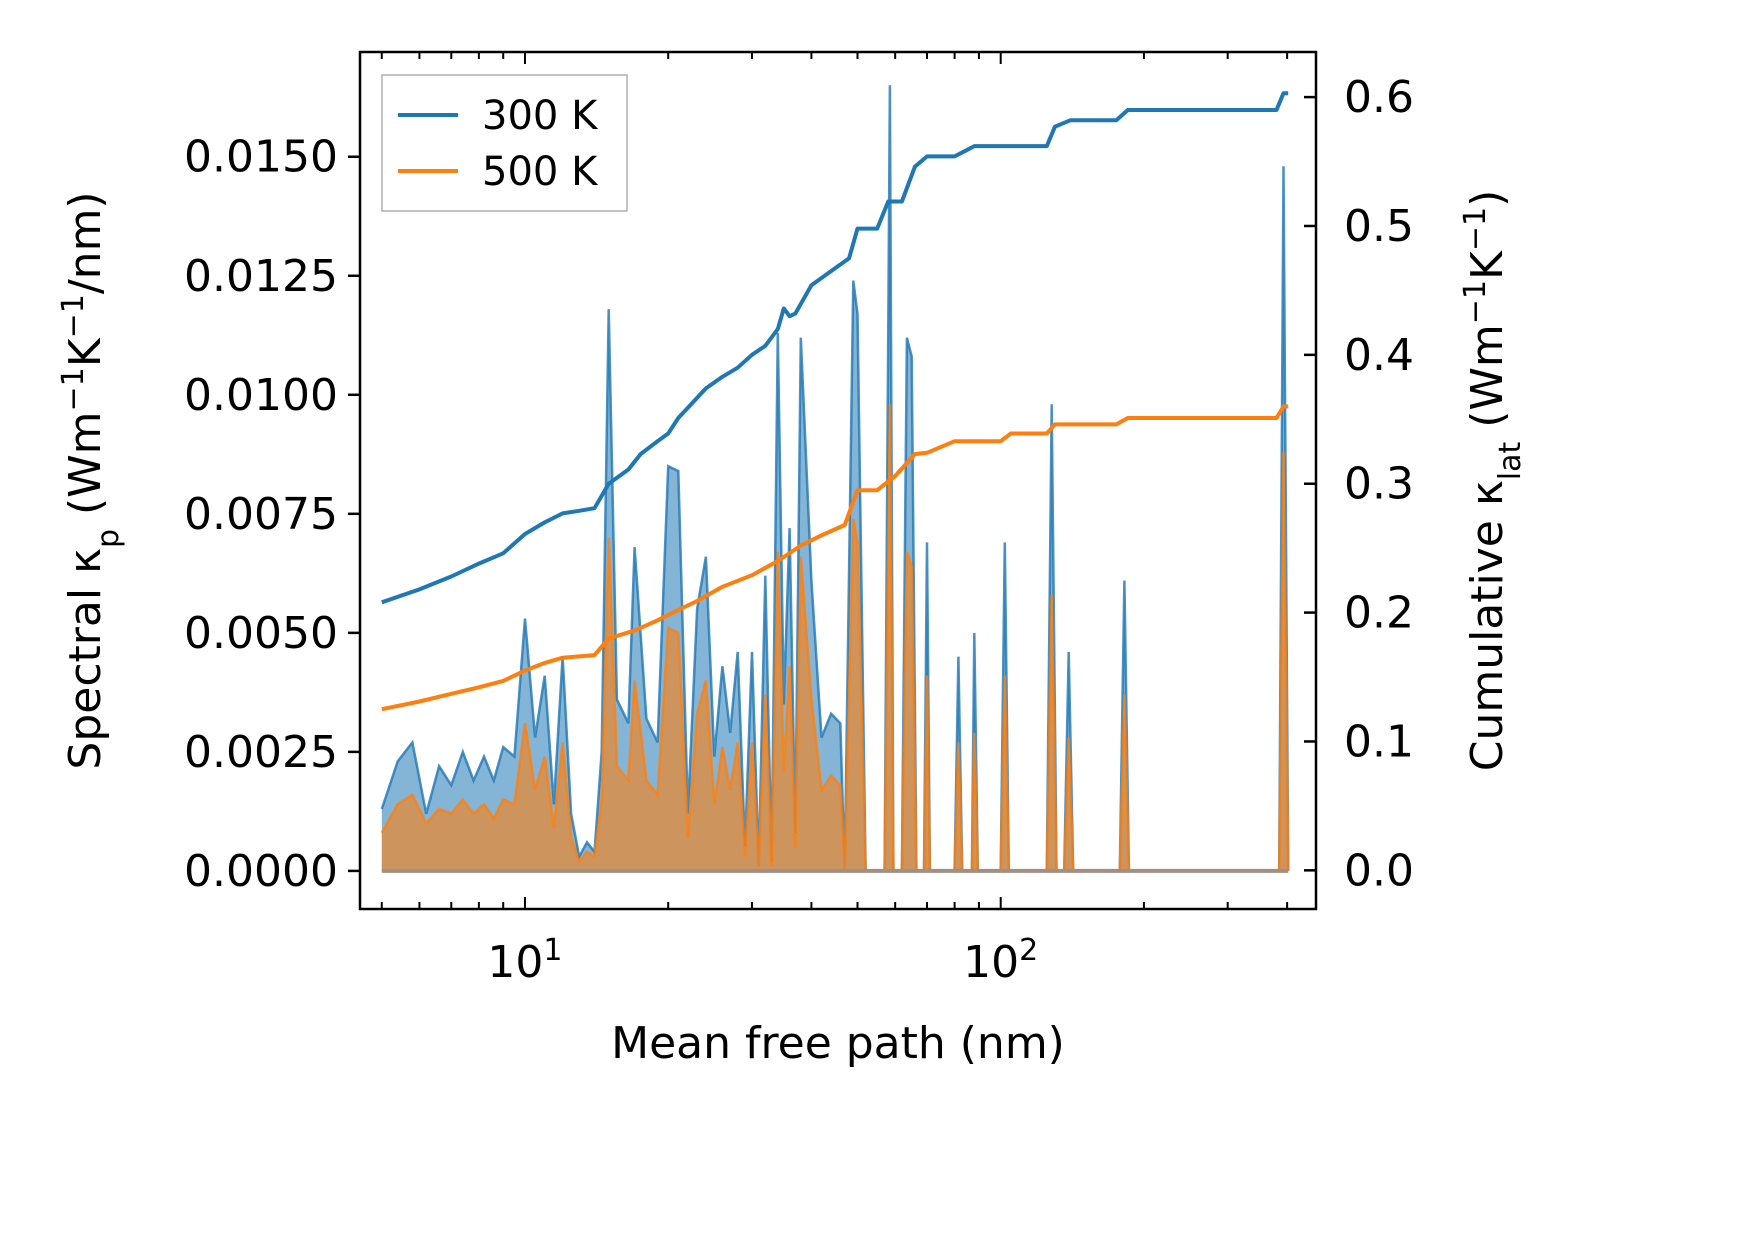 The image size is (1753, 1254). What do you see at coordinates (1475, 302) in the screenshot?
I see `y-right-title-sup1: −1` at bounding box center [1475, 302].